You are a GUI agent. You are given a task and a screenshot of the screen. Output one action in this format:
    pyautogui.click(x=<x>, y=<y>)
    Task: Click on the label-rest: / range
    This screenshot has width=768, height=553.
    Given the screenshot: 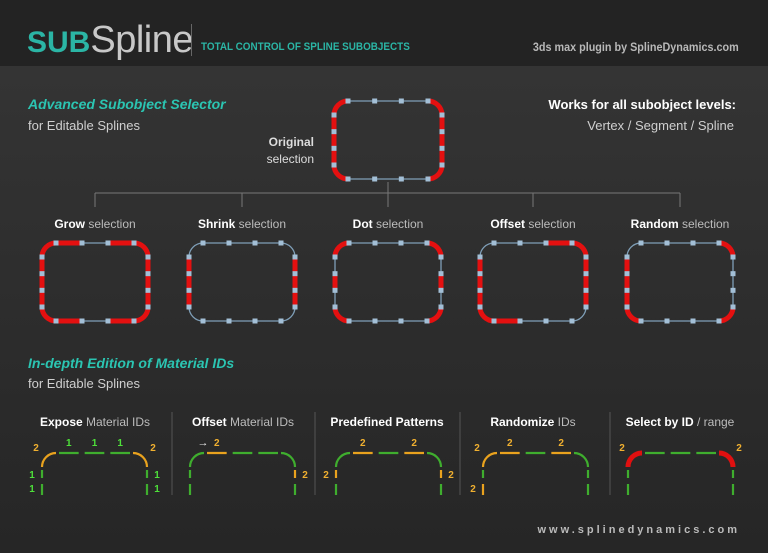 What is the action you would take?
    pyautogui.click(x=714, y=422)
    